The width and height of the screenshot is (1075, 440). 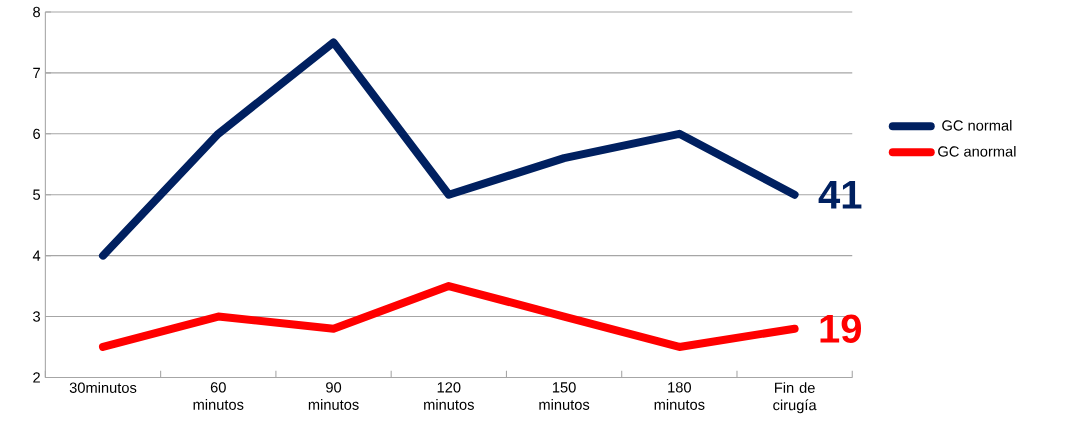 I want to click on x-tick-label: 150 minutos, so click(x=564, y=396).